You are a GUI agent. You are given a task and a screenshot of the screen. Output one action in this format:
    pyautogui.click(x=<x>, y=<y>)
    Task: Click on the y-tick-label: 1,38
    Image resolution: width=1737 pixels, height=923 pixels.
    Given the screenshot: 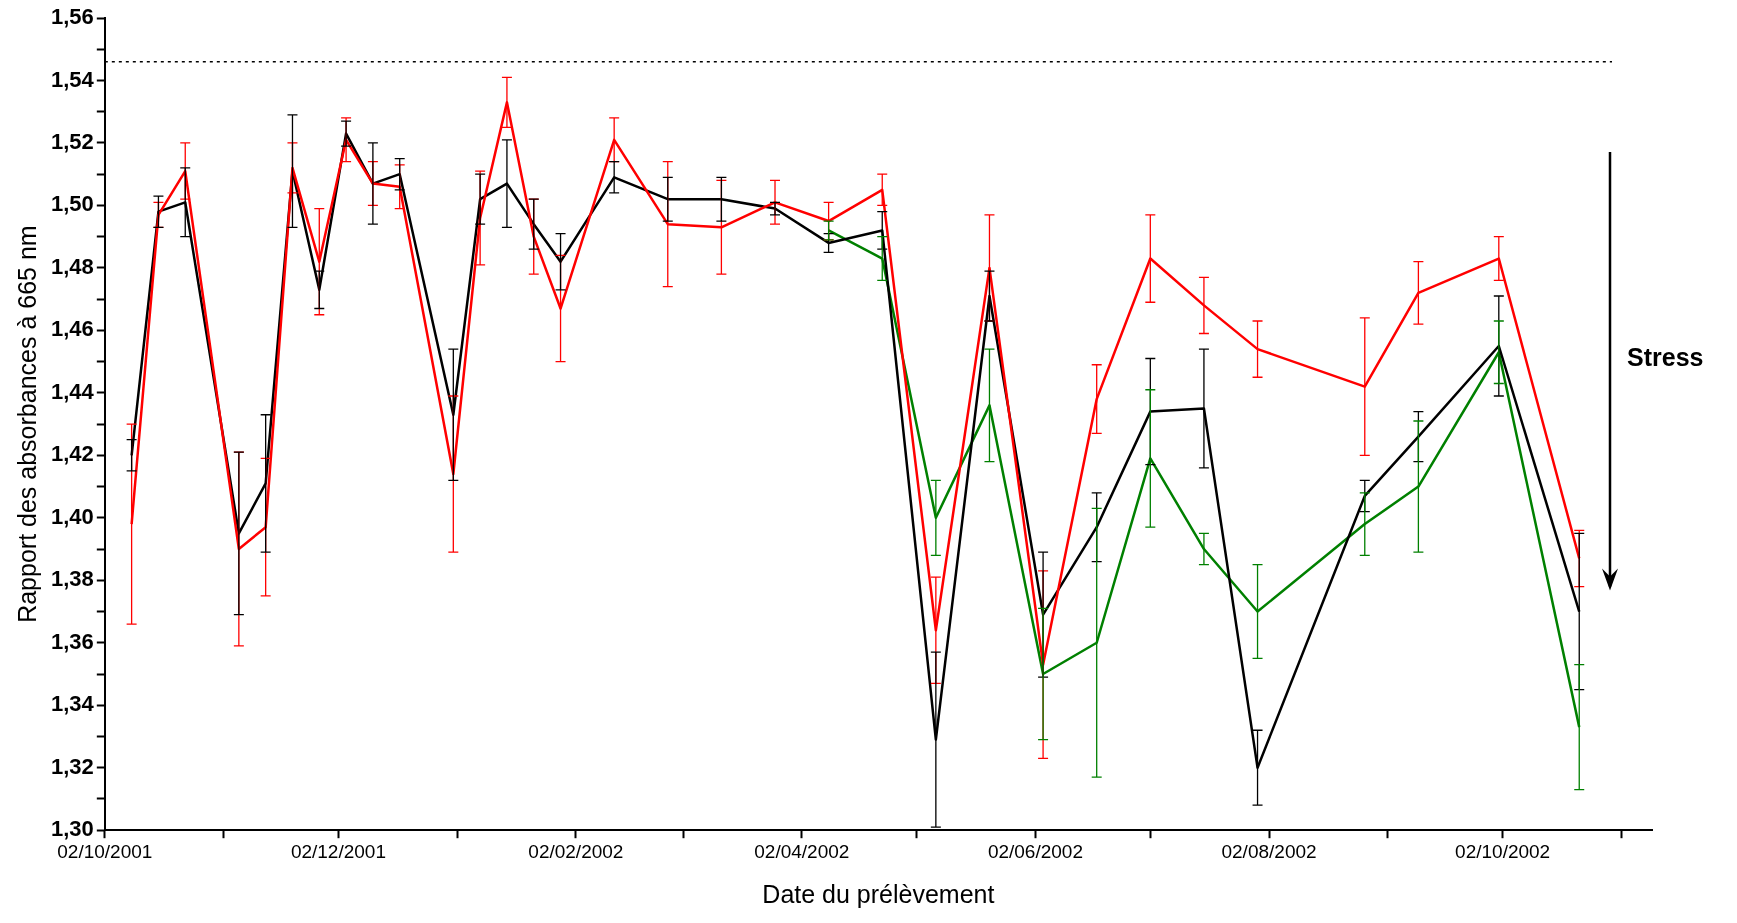 What is the action you would take?
    pyautogui.click(x=72, y=579)
    